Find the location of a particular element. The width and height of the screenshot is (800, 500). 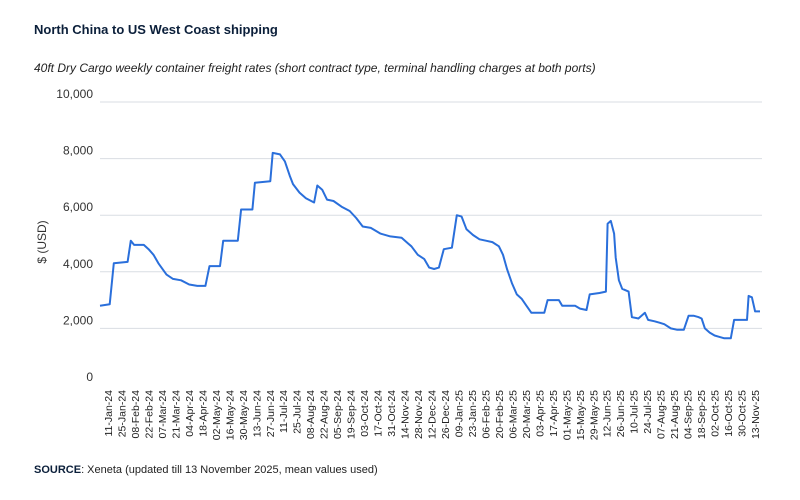

y-tick-label: 2,000 is located at coordinates (78, 320).